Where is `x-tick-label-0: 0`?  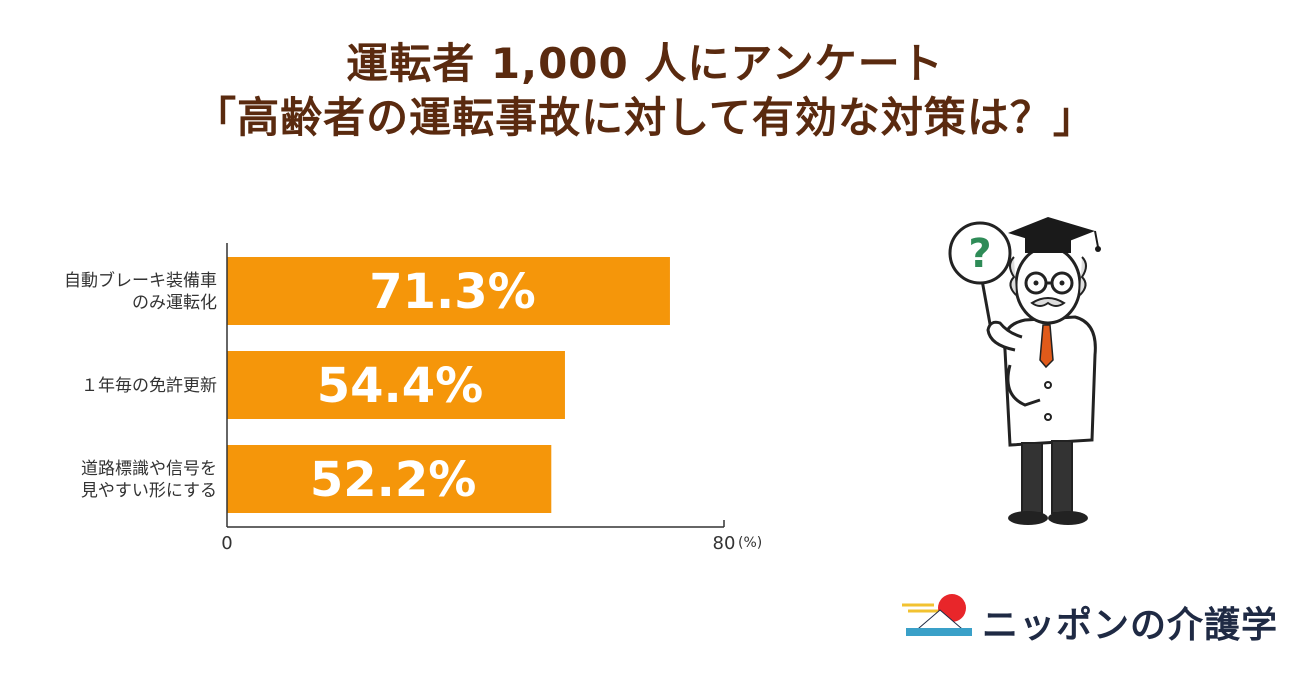 x-tick-label-0: 0 is located at coordinates (226, 543).